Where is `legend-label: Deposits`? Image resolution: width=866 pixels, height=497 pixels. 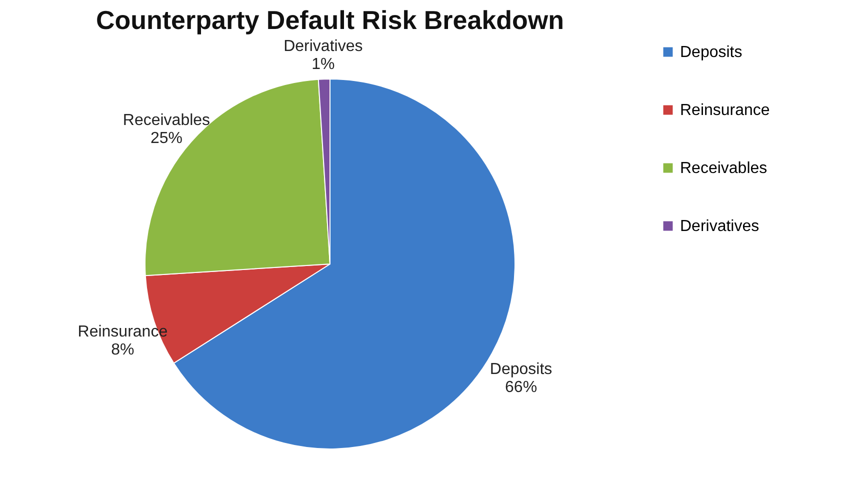 legend-label: Deposits is located at coordinates (711, 52).